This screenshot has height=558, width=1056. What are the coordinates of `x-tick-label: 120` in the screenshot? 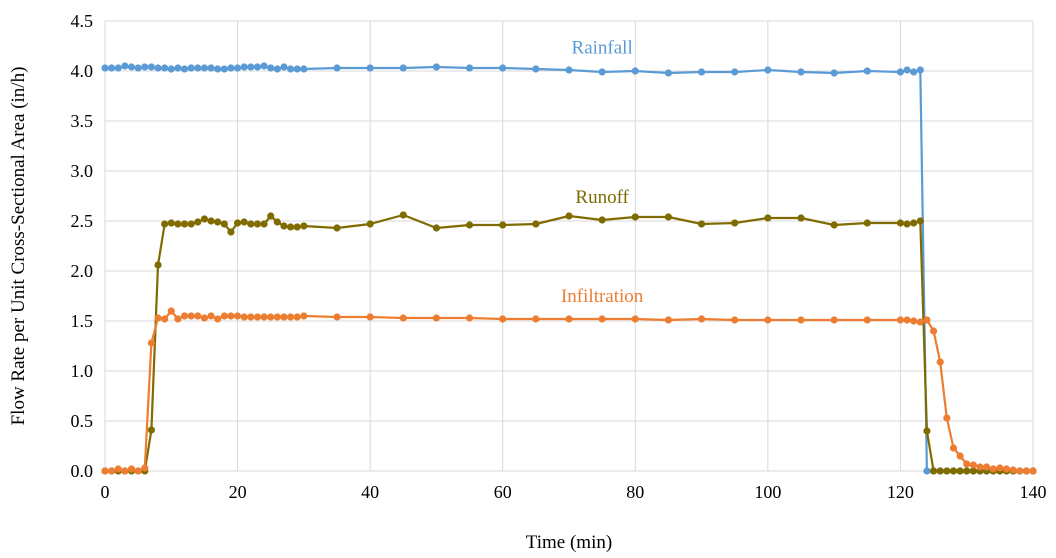 It's located at (900, 492).